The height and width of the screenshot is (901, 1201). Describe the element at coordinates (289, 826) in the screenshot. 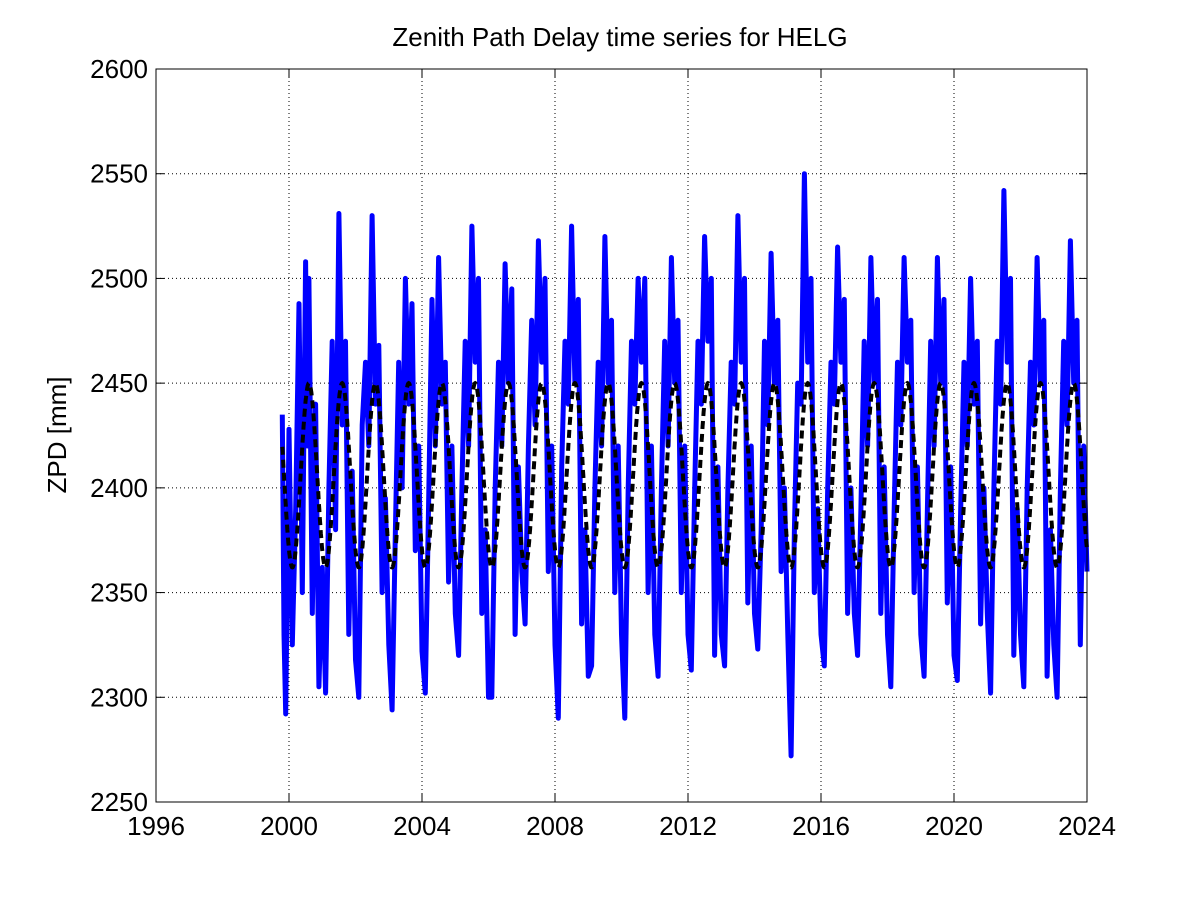

I see `x-tick-label: 2000` at that location.